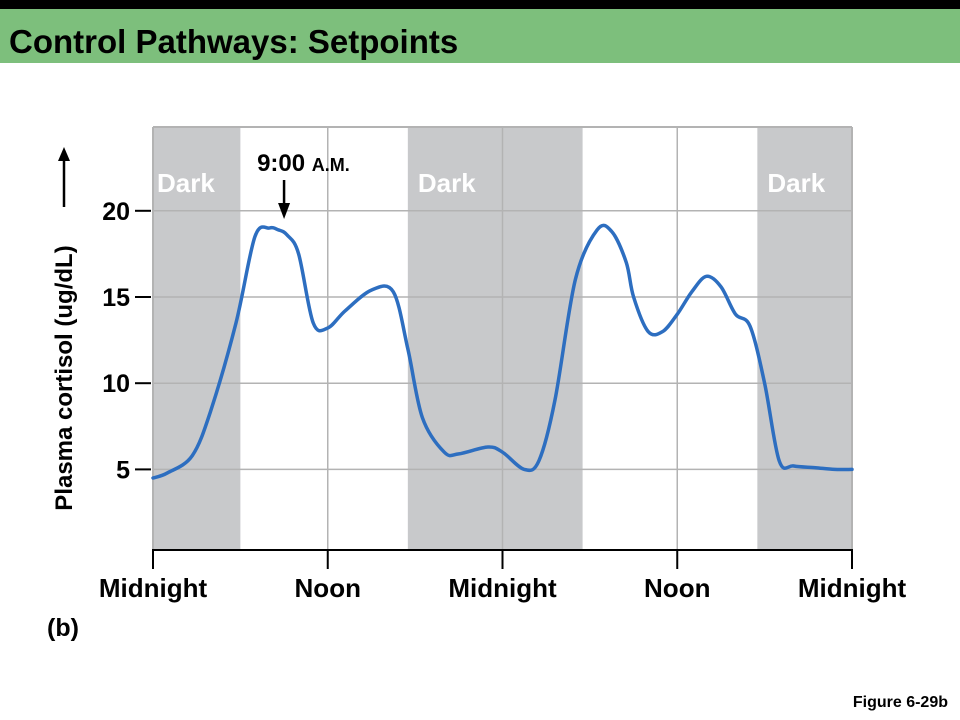 This screenshot has width=960, height=720. What do you see at coordinates (116, 298) in the screenshot?
I see `y-tick-label-15: 15` at bounding box center [116, 298].